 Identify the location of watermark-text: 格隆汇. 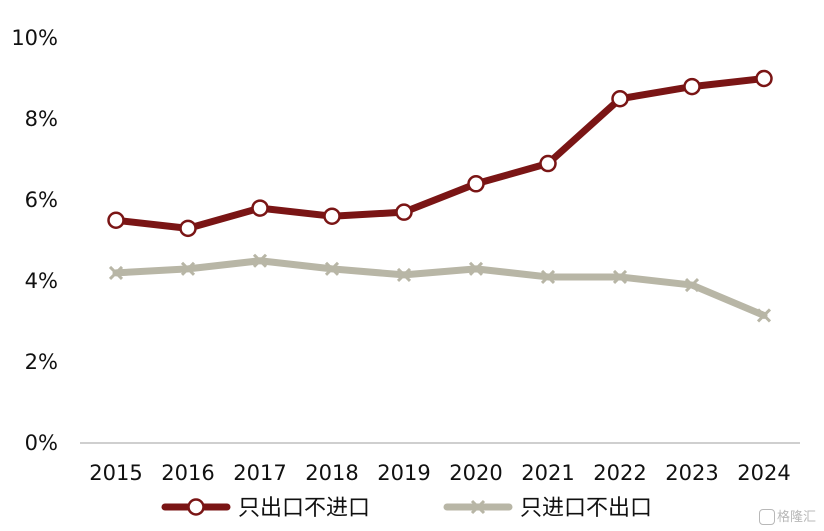
(796, 517).